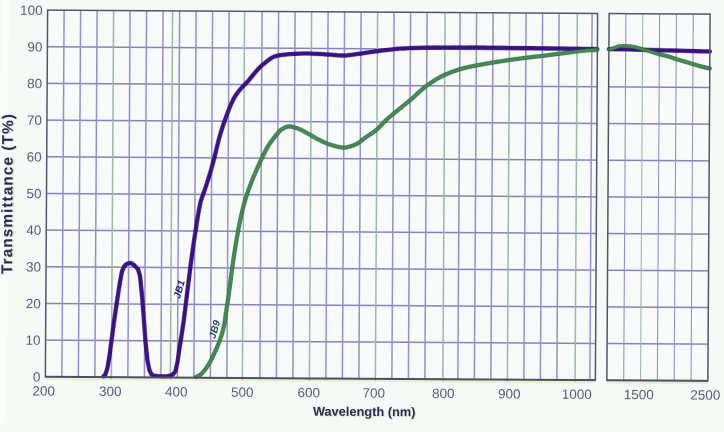  I want to click on svg-text: 200, so click(43, 391).